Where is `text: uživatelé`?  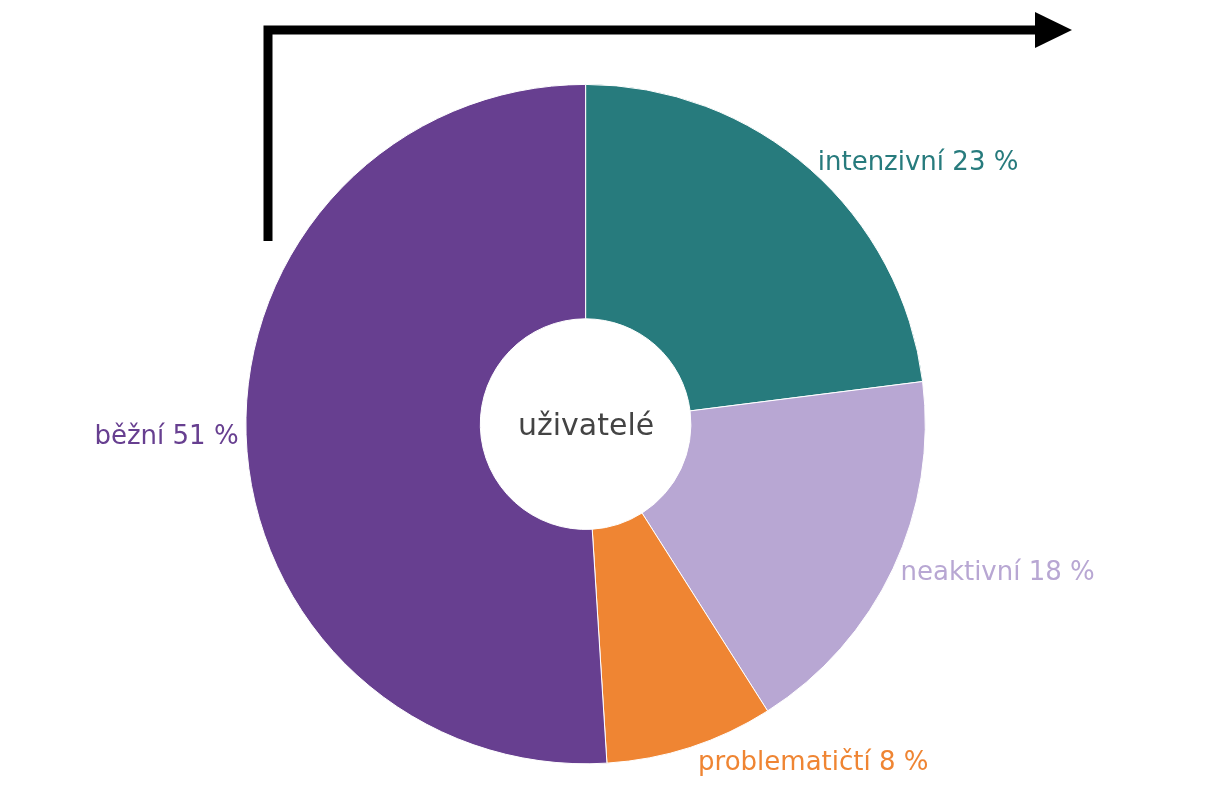
text: uživatelé is located at coordinates (586, 424).